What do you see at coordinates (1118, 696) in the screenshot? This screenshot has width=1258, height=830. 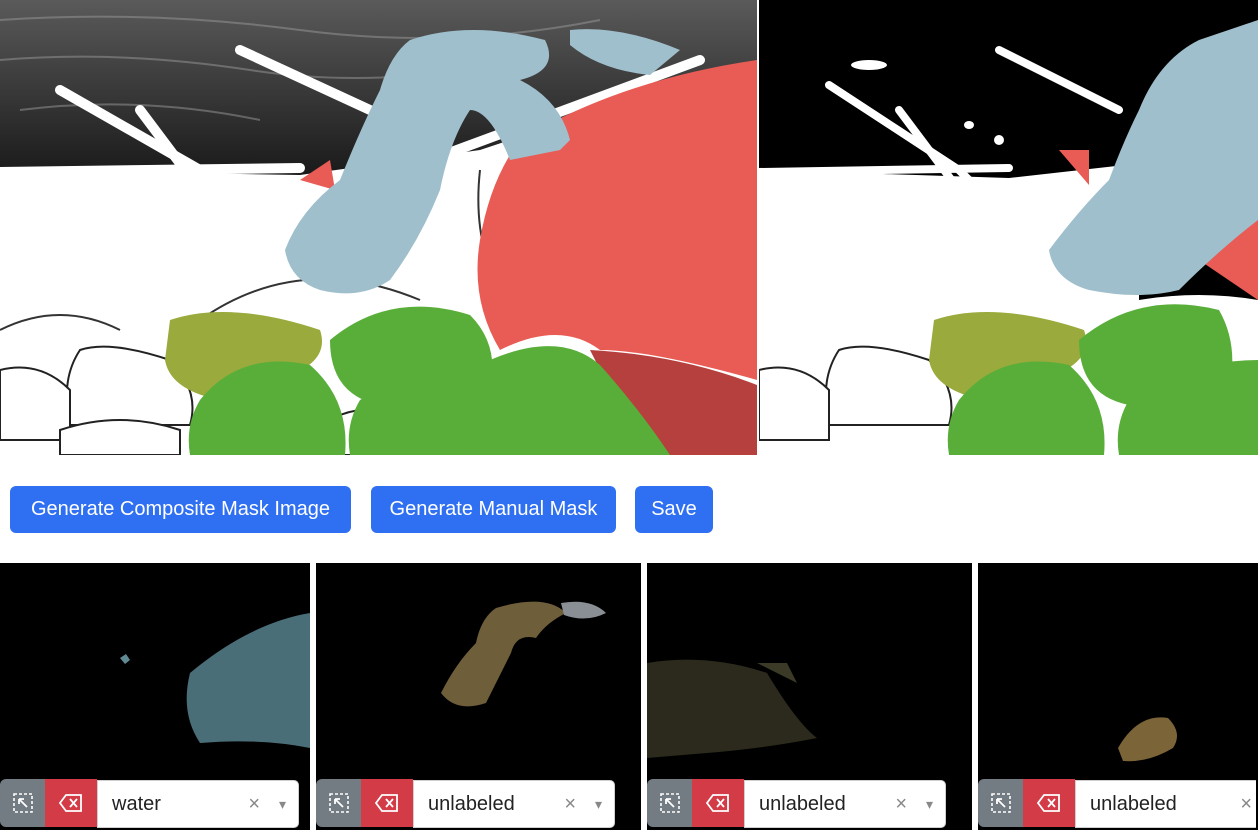 I see `segment-card: unlabeled ×` at bounding box center [1118, 696].